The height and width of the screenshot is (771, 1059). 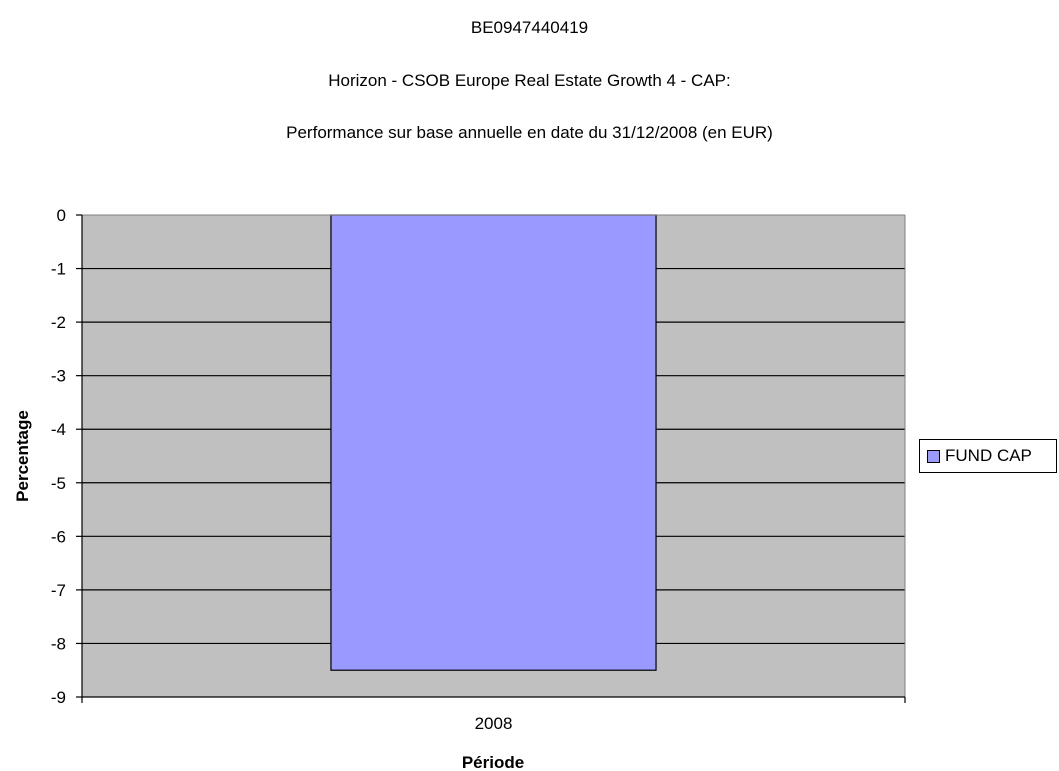 What do you see at coordinates (529, 27) in the screenshot?
I see `chart-title-line-1: BE0947440419` at bounding box center [529, 27].